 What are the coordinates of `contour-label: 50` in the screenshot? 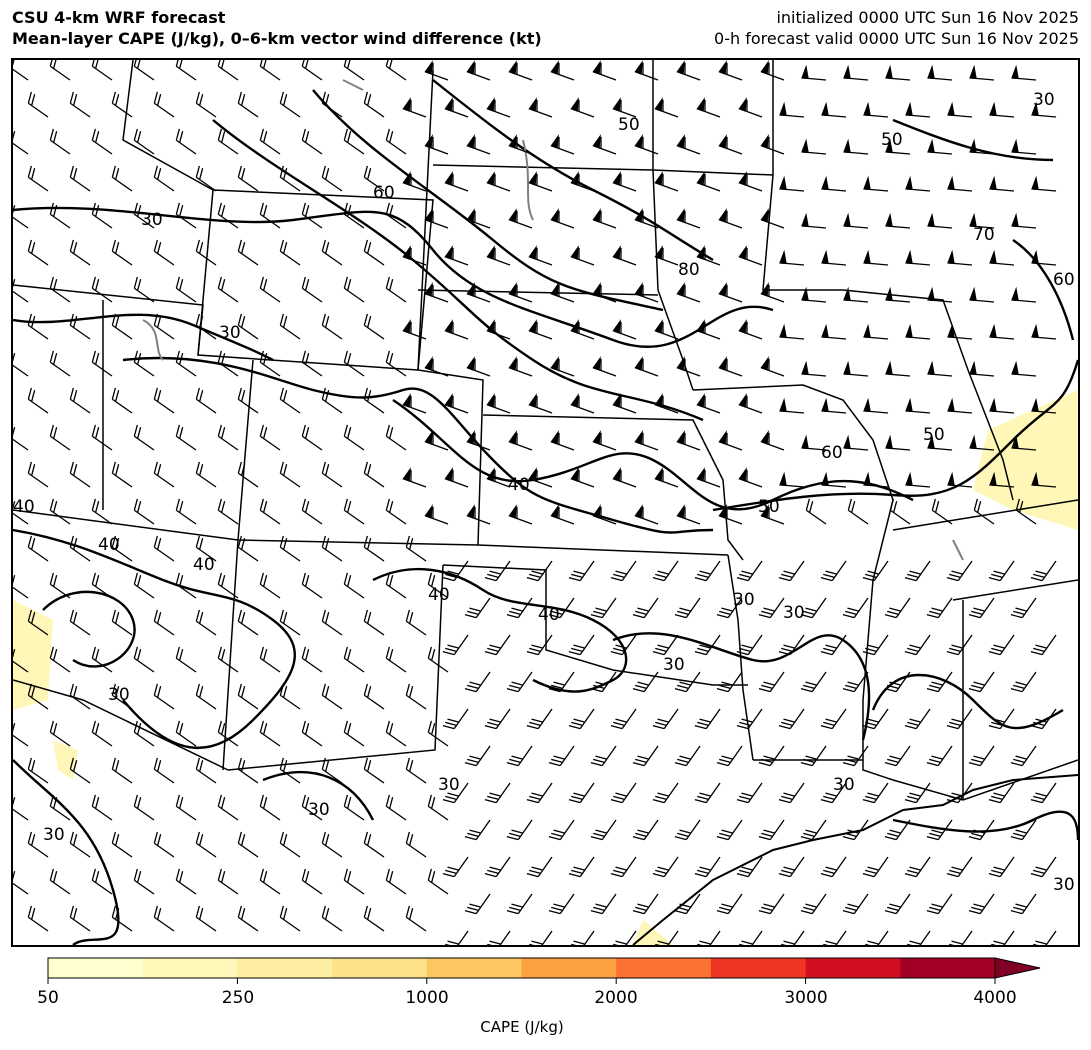 It's located at (892, 140).